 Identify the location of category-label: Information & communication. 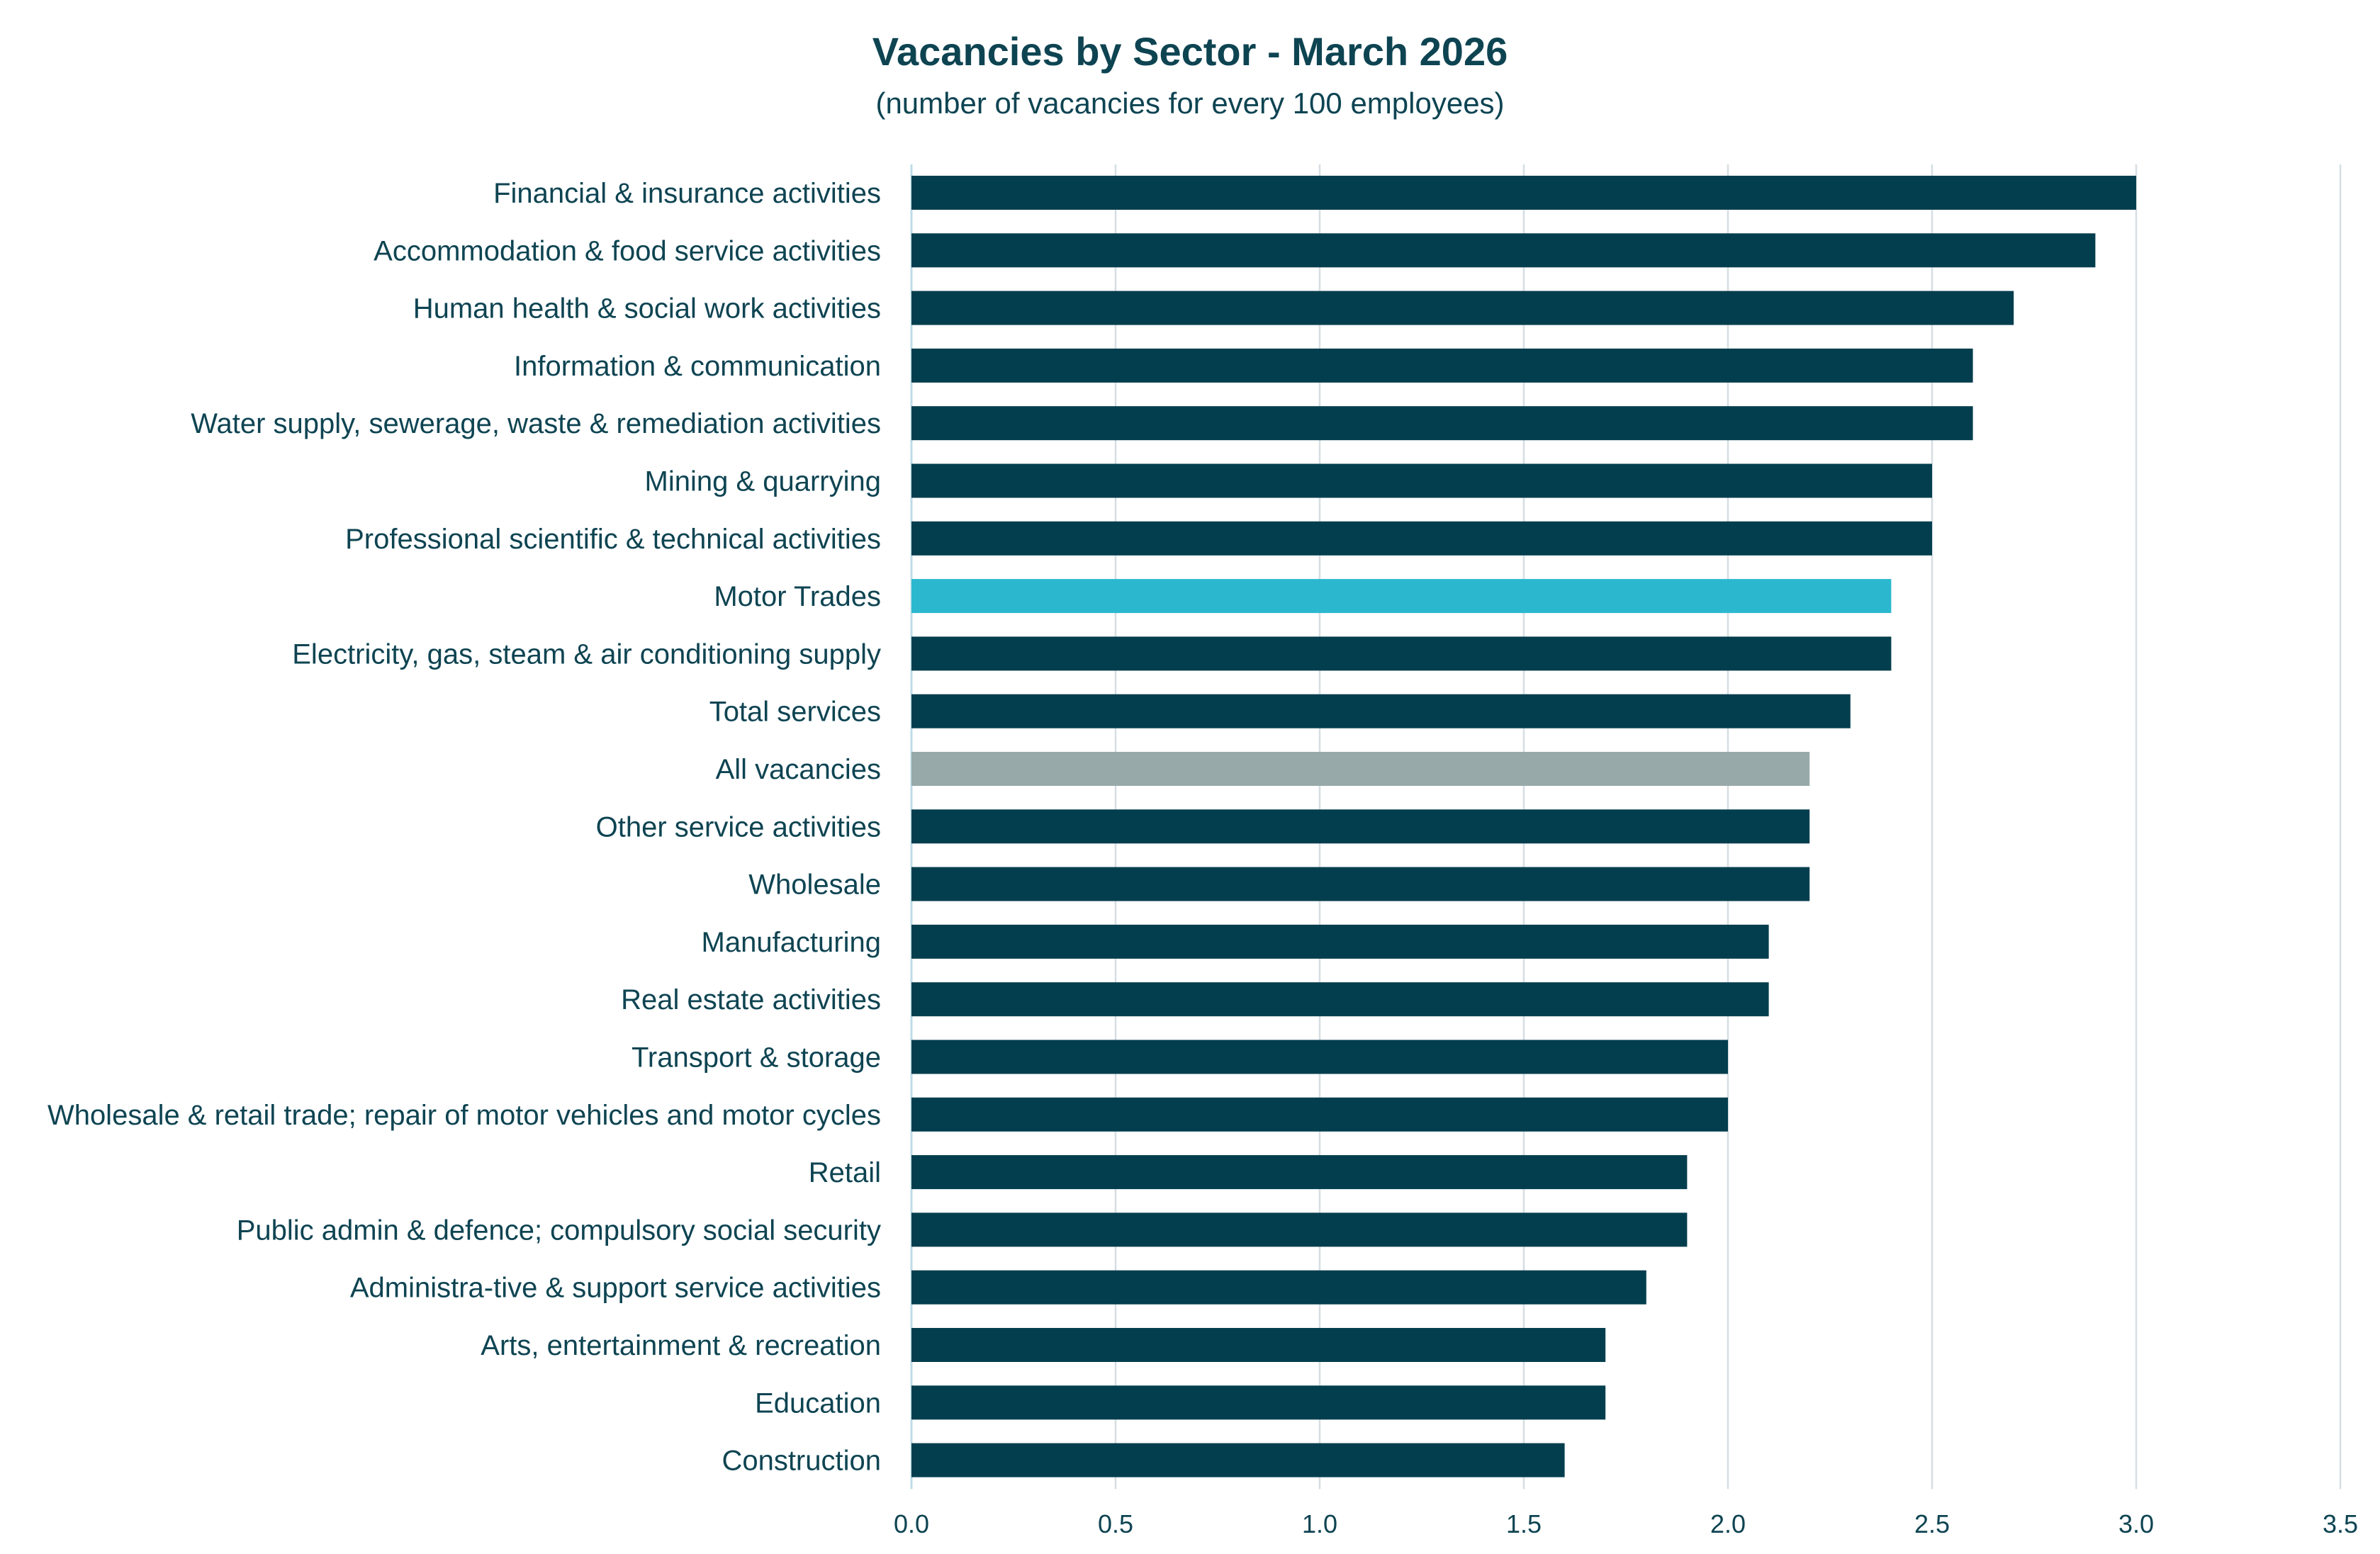
(698, 366).